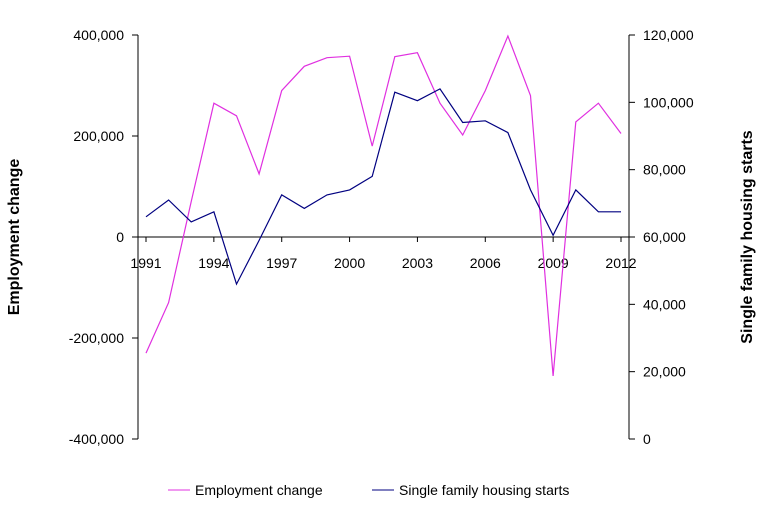  I want to click on right-axis-title: Single family housing starts, so click(747, 236).